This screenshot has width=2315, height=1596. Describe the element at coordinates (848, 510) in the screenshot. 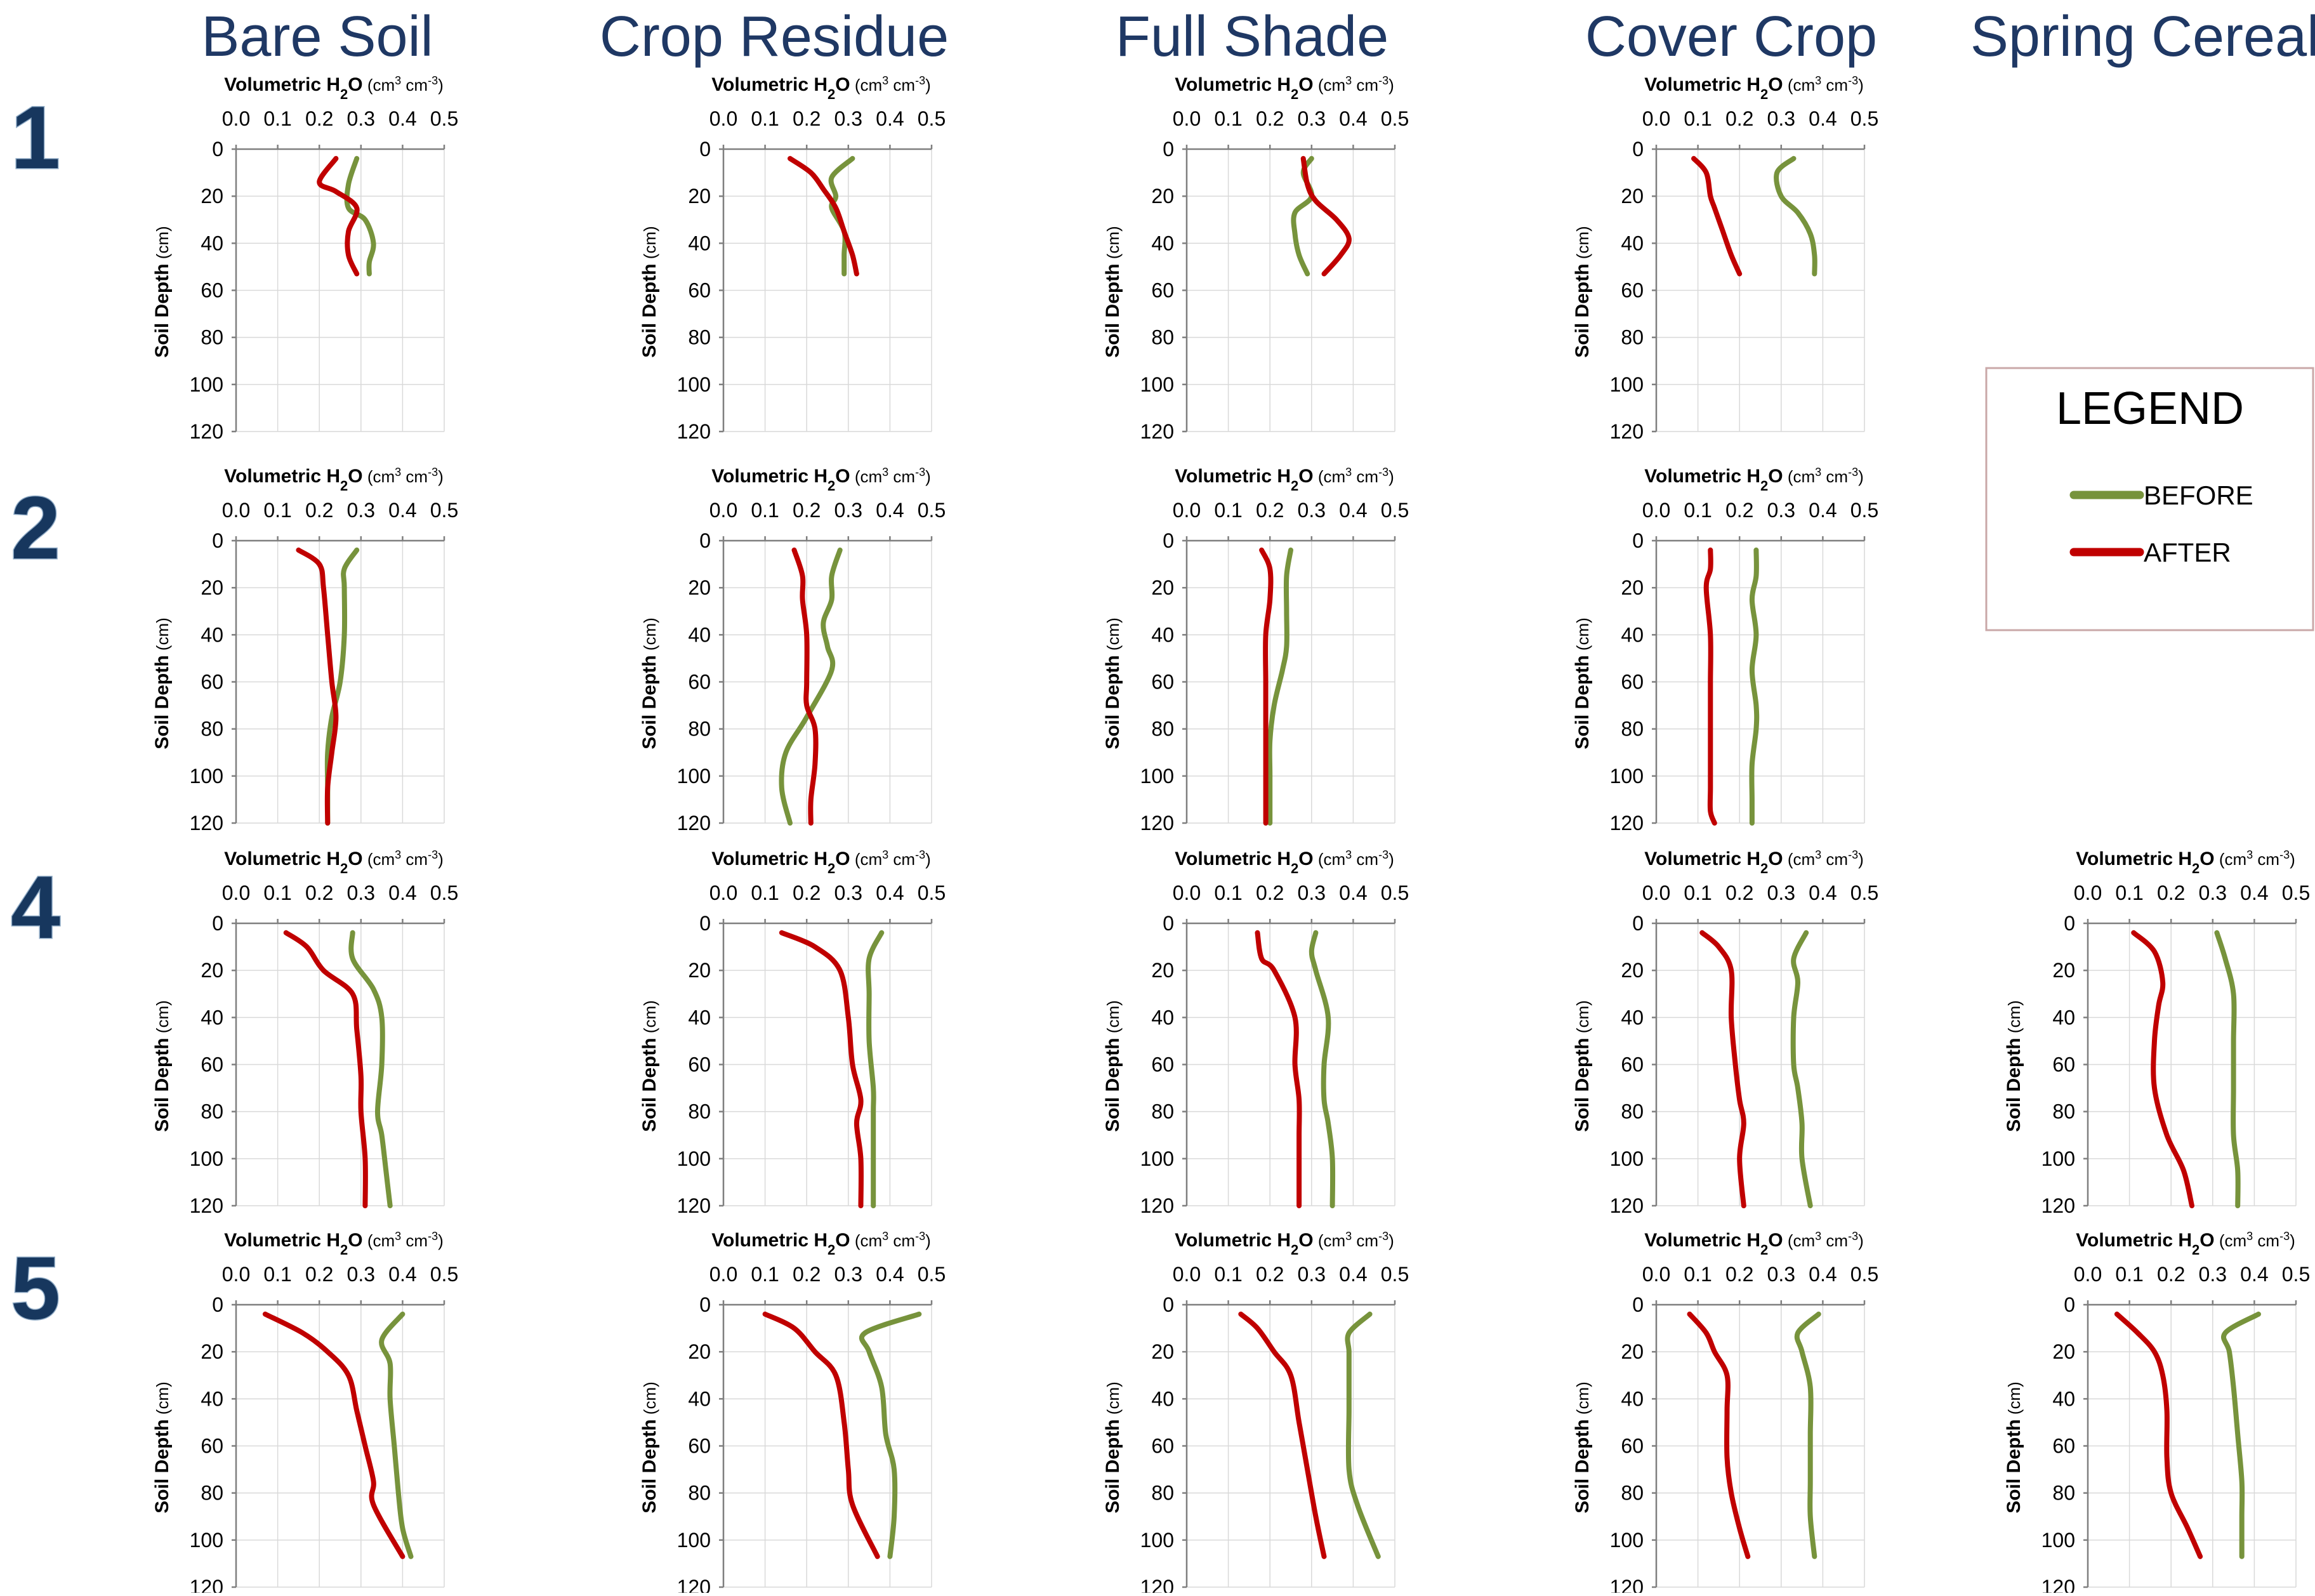

I see `panel-row2-crop-residue-x-tick-label-3: 0.3` at that location.